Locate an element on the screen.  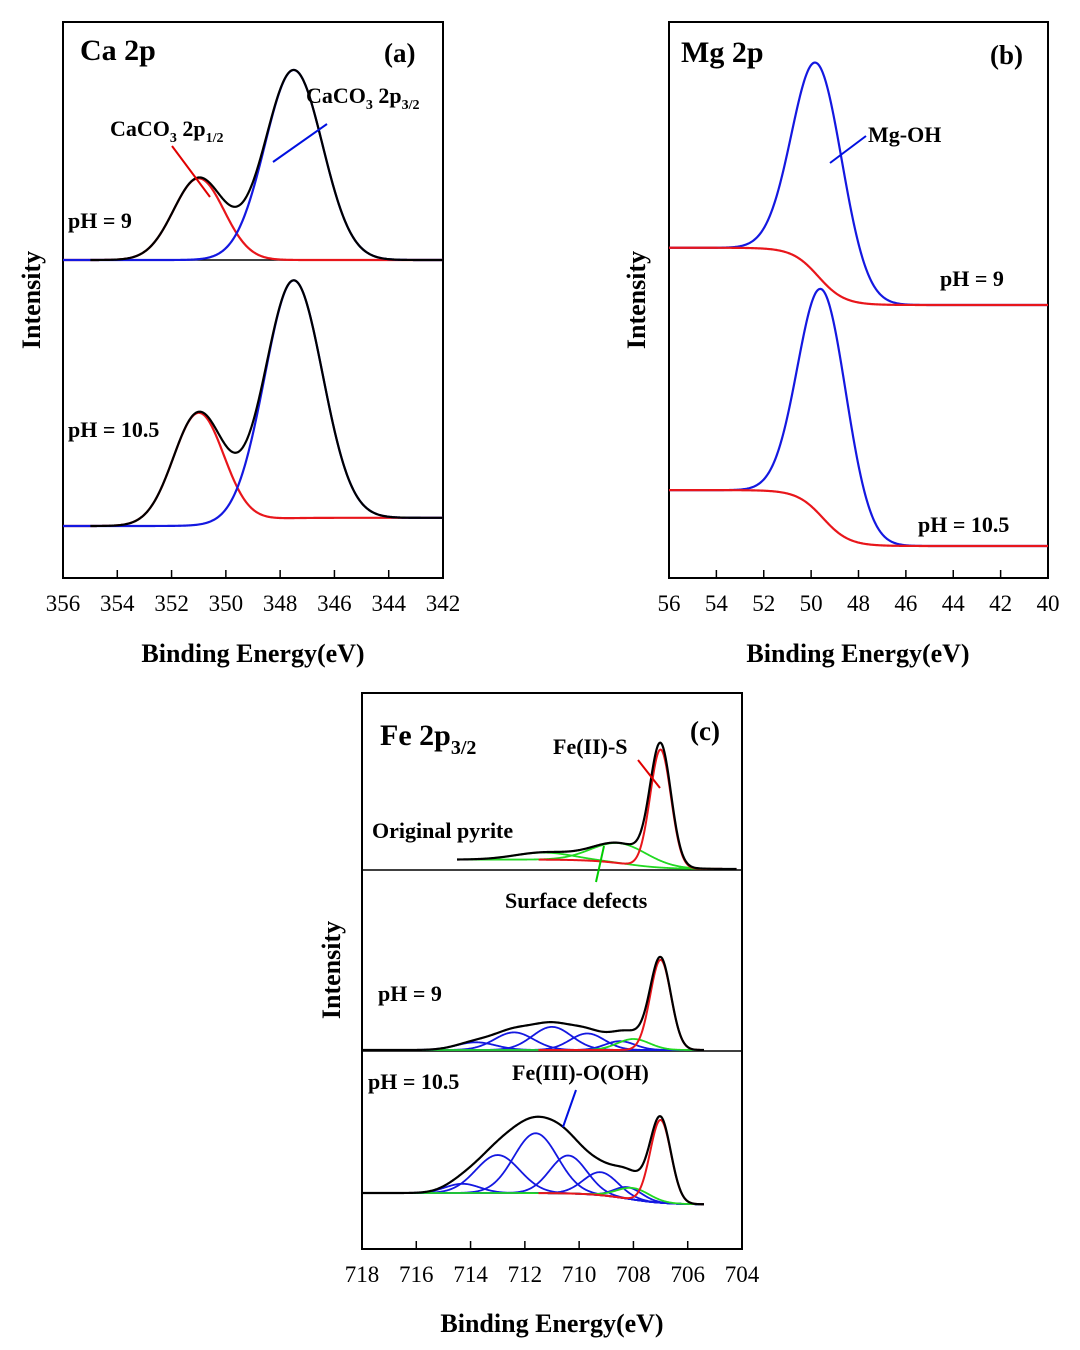
panel-a-tick-label-5: 346 is located at coordinates (334, 603).